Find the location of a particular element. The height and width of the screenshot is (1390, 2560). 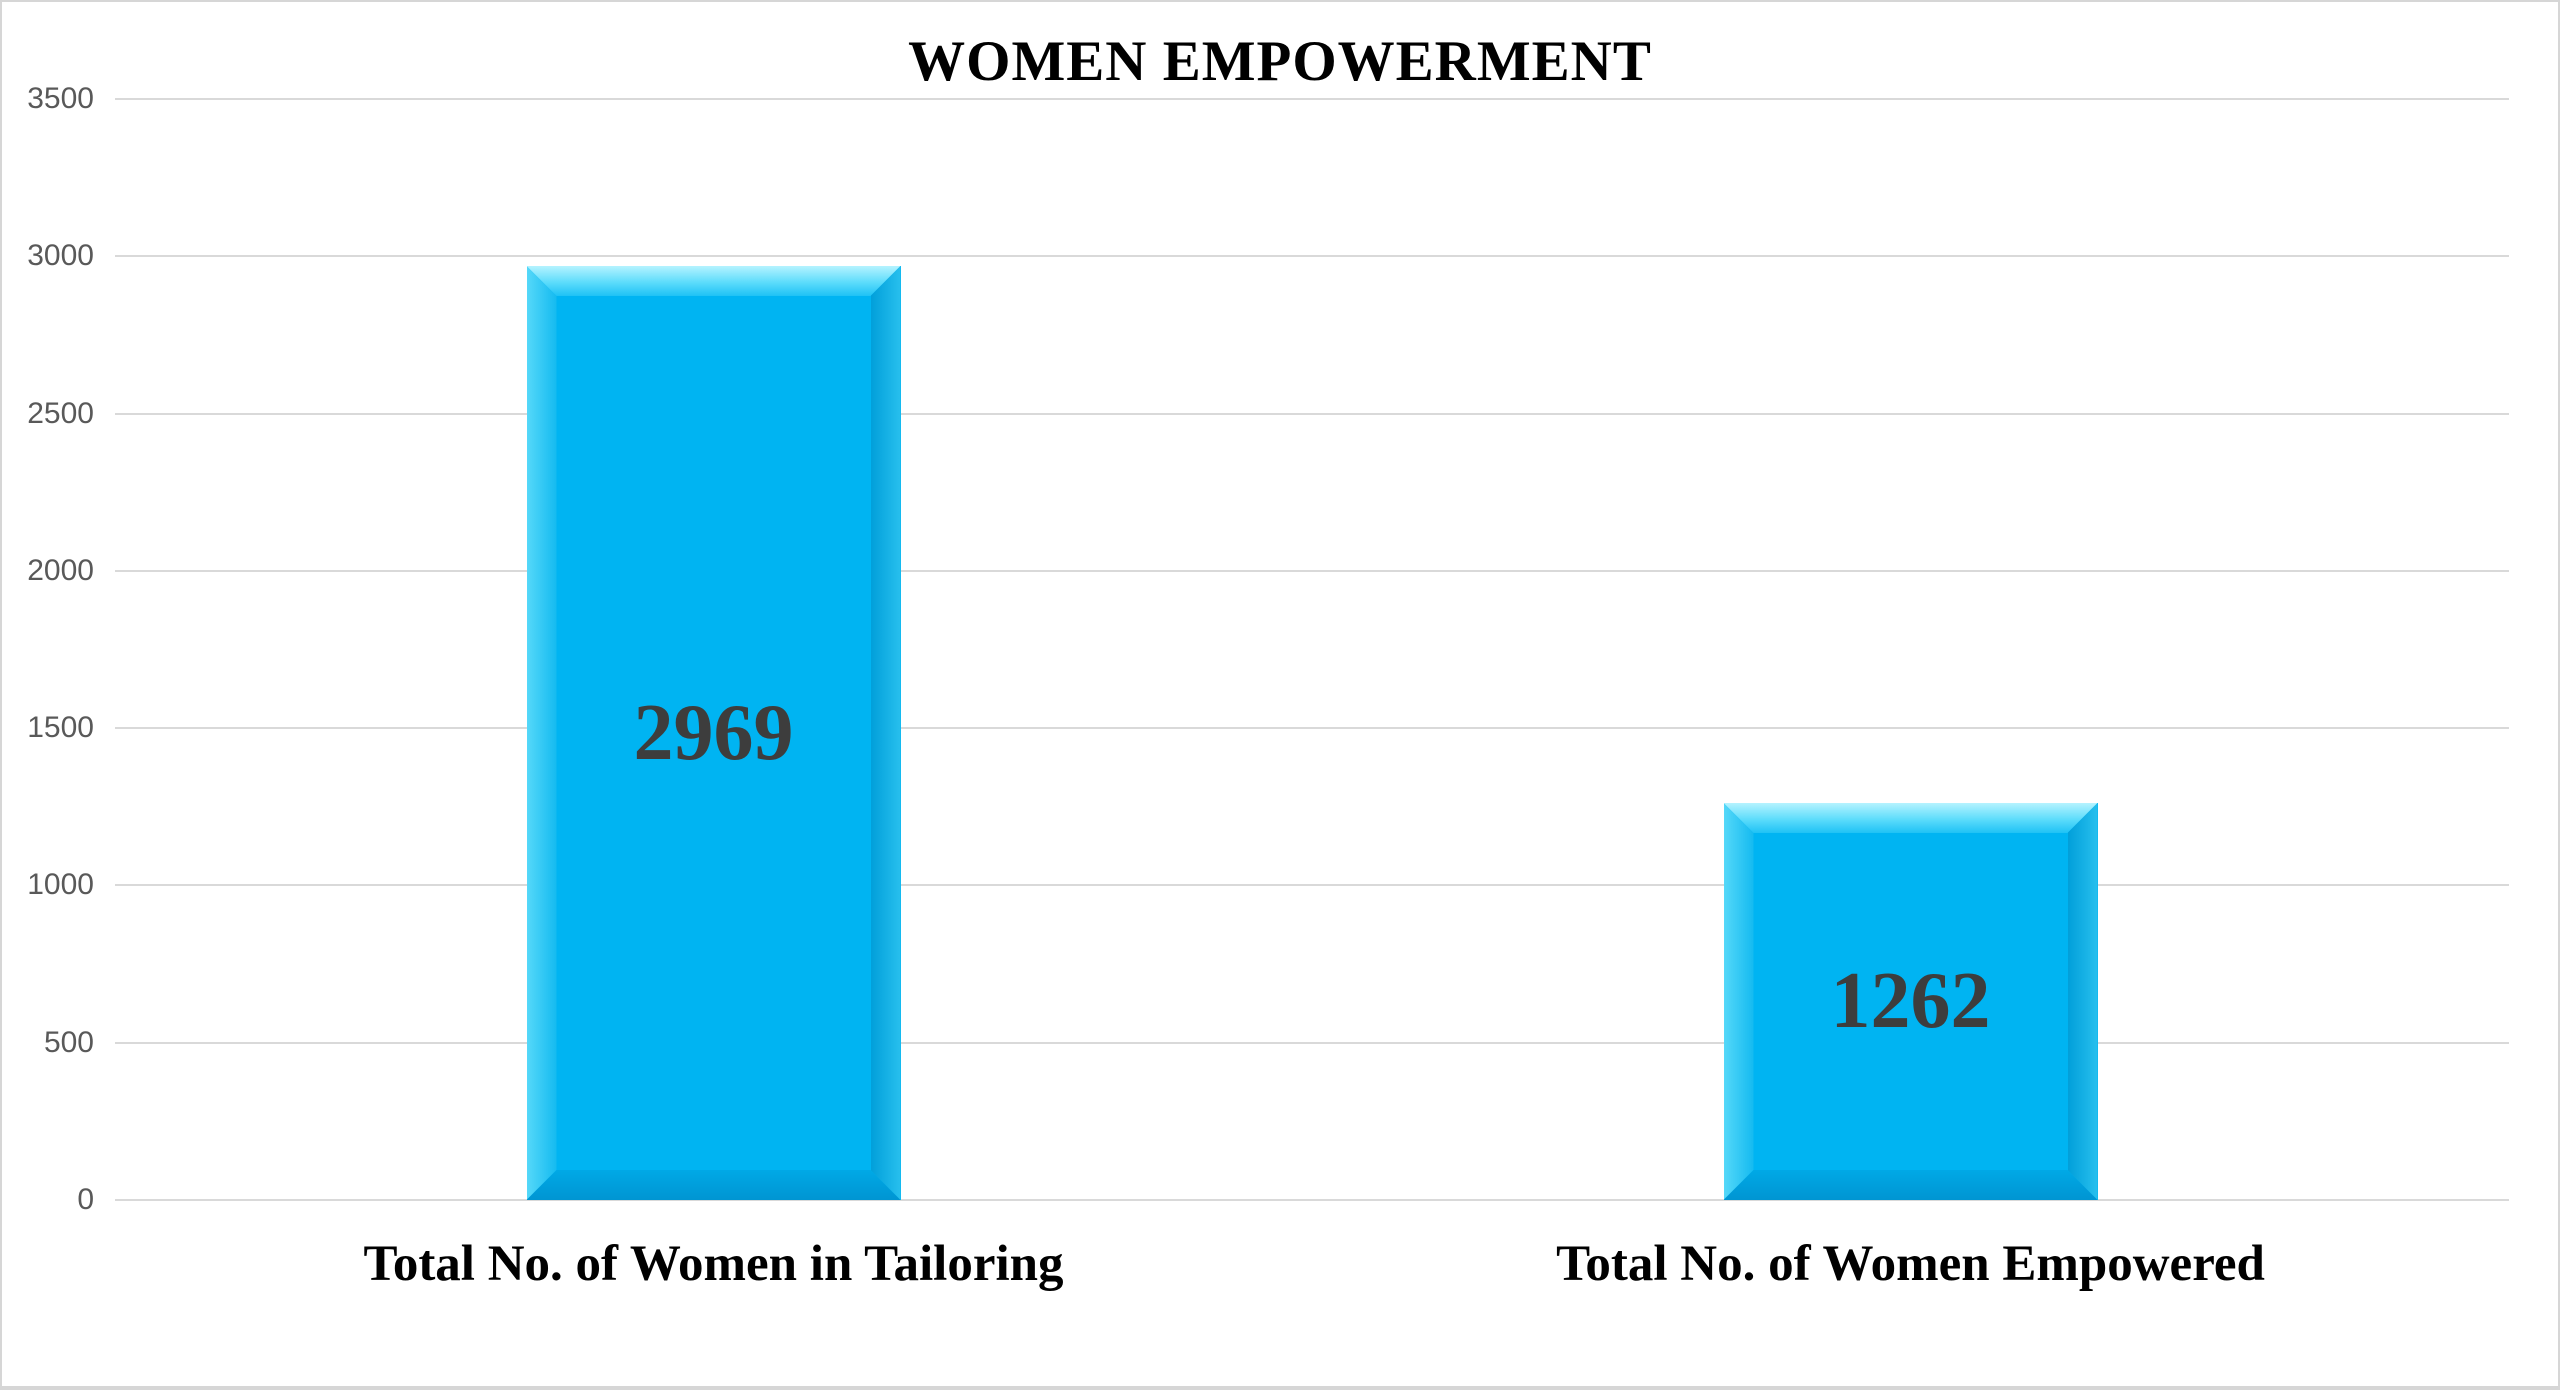

y-axis-tick-label: 2500 is located at coordinates (60, 413).